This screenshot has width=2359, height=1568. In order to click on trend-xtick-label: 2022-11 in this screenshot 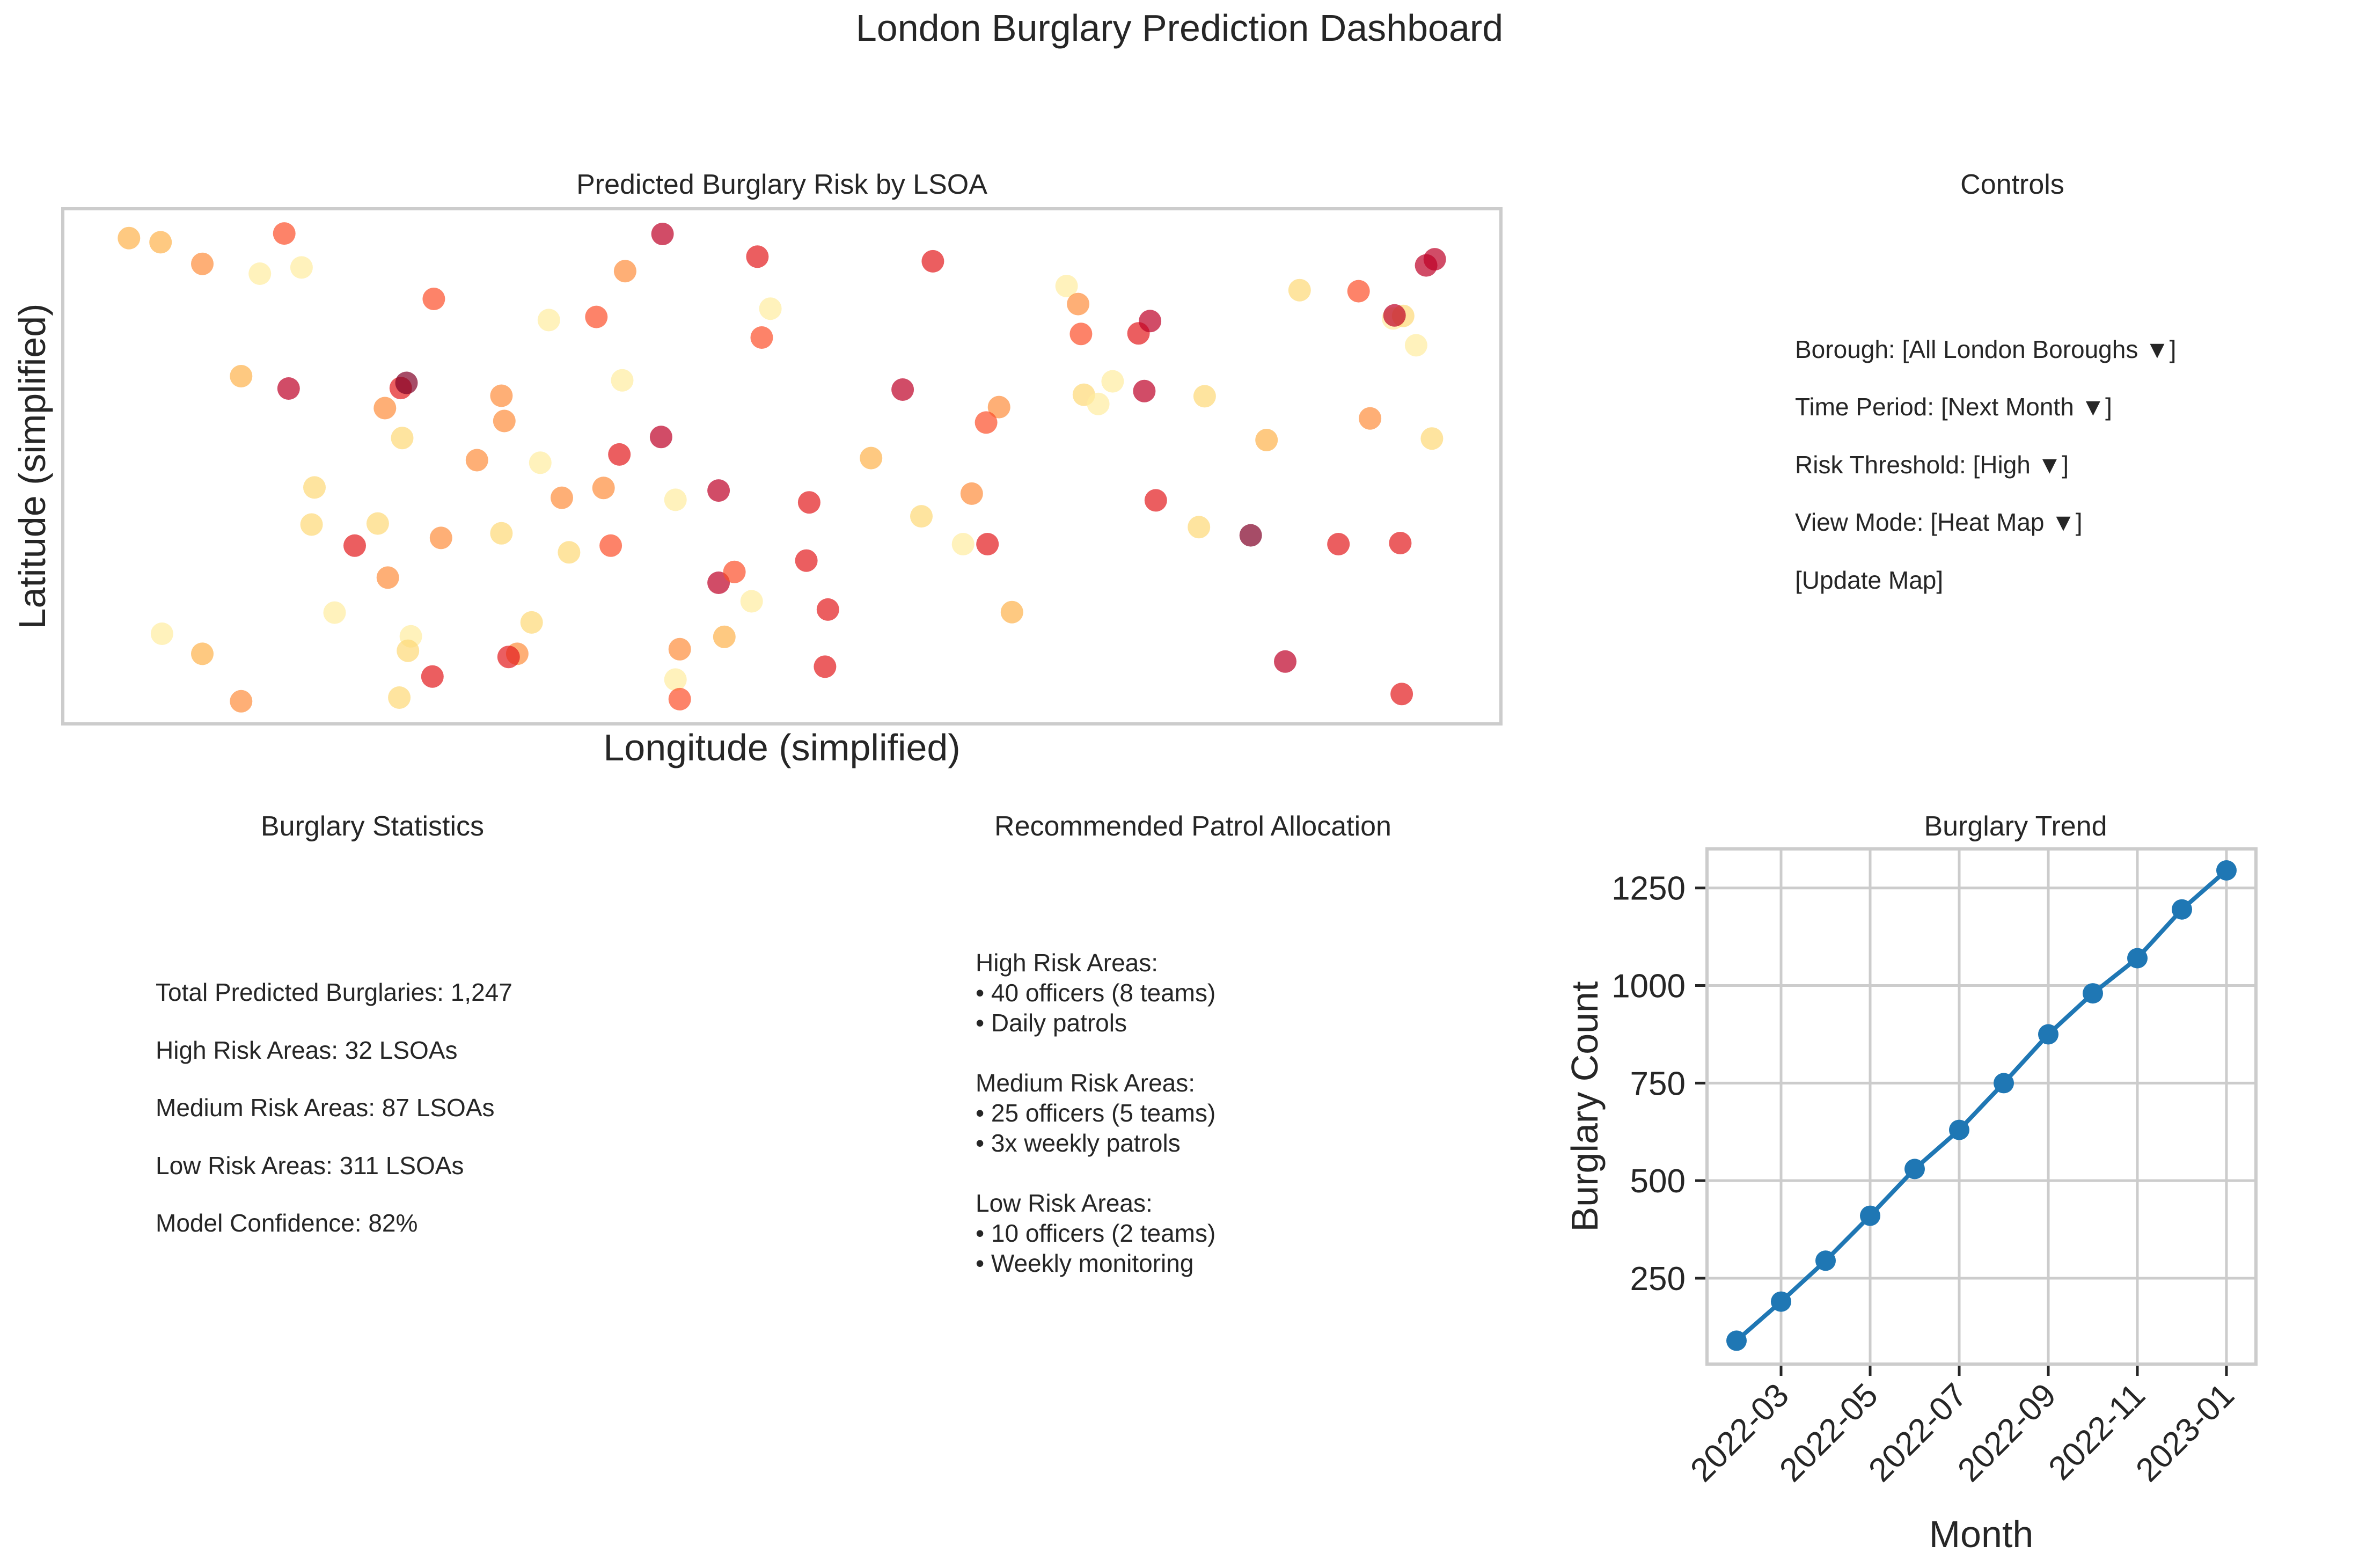, I will do `click(2096, 1431)`.